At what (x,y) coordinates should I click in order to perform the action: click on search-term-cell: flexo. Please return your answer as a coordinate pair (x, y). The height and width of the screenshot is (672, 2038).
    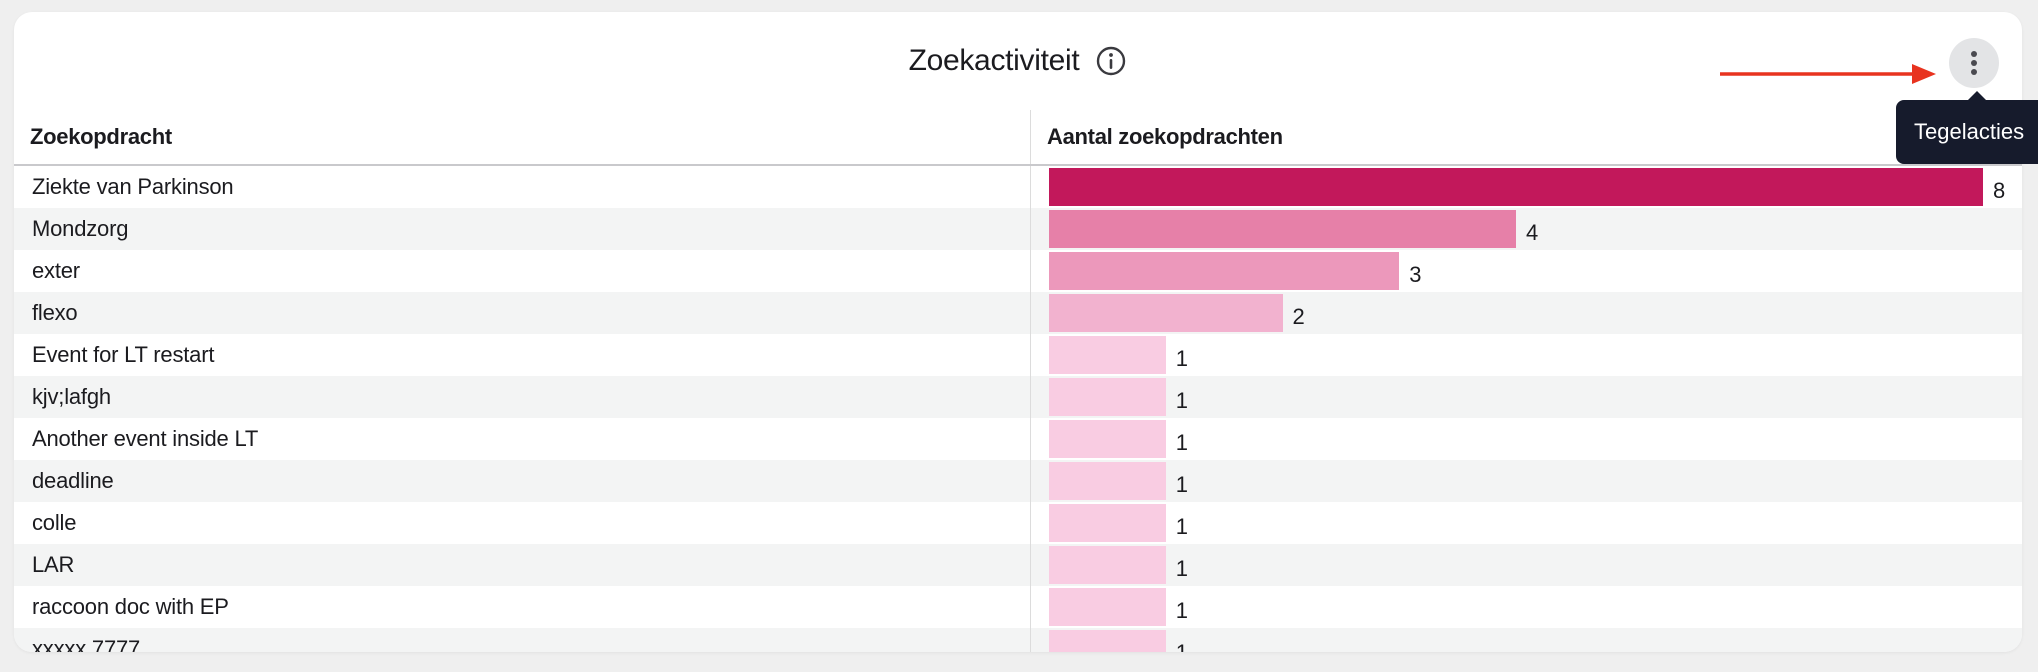
    Looking at the image, I should click on (522, 313).